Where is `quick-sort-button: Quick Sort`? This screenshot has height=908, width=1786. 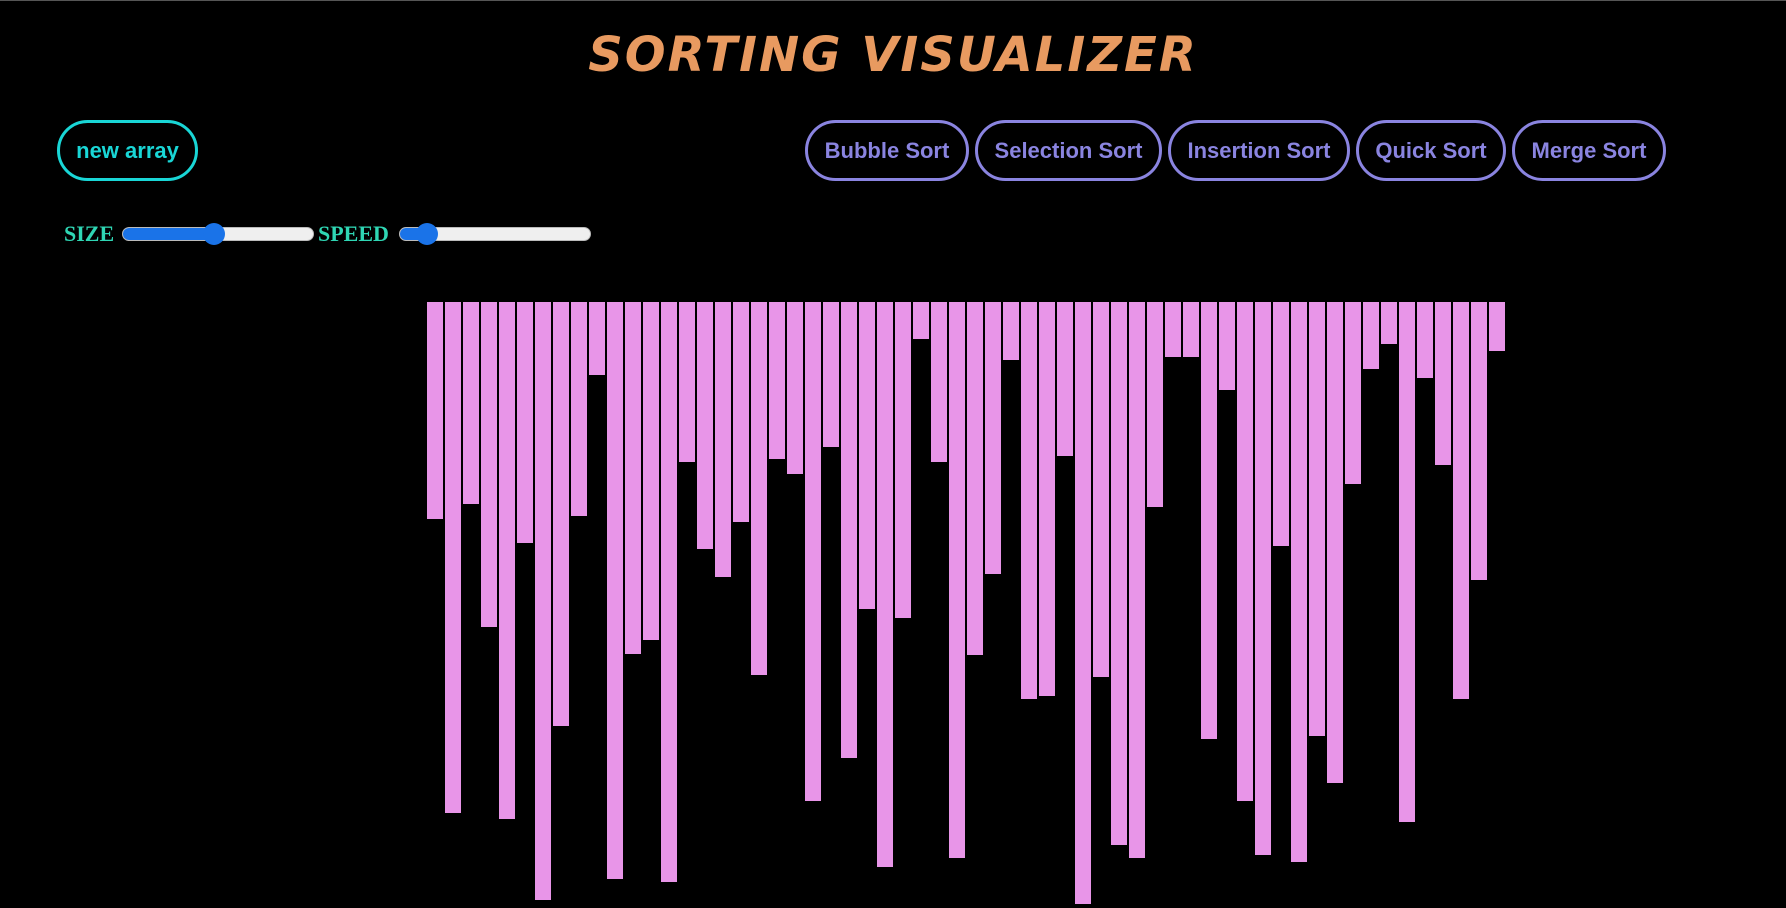 quick-sort-button: Quick Sort is located at coordinates (1431, 150).